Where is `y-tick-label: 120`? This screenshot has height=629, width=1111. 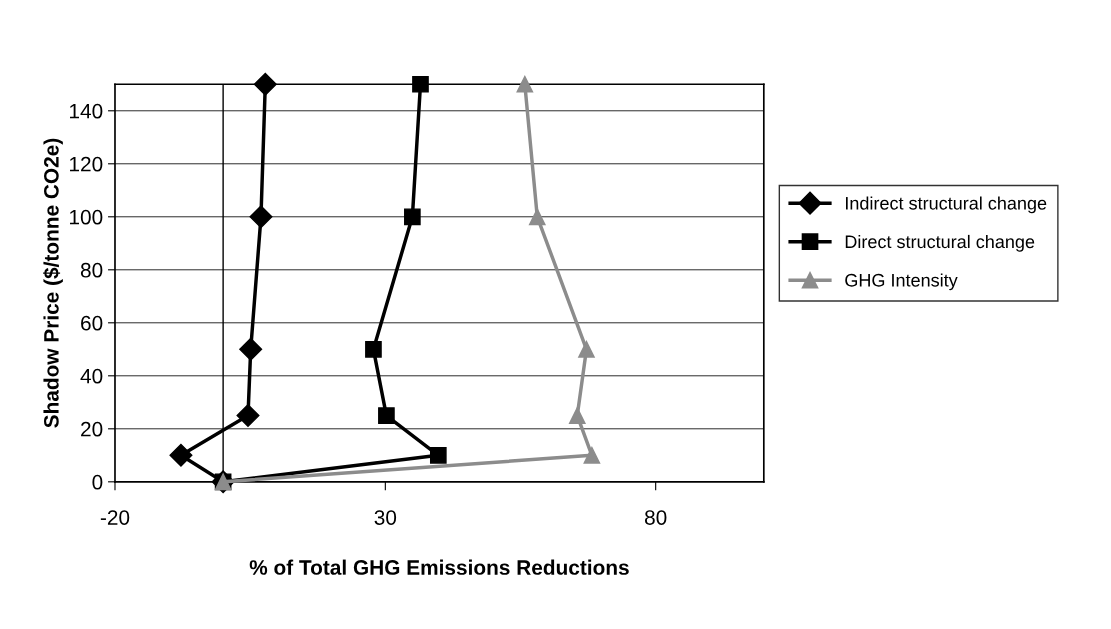
y-tick-label: 120 is located at coordinates (86, 164).